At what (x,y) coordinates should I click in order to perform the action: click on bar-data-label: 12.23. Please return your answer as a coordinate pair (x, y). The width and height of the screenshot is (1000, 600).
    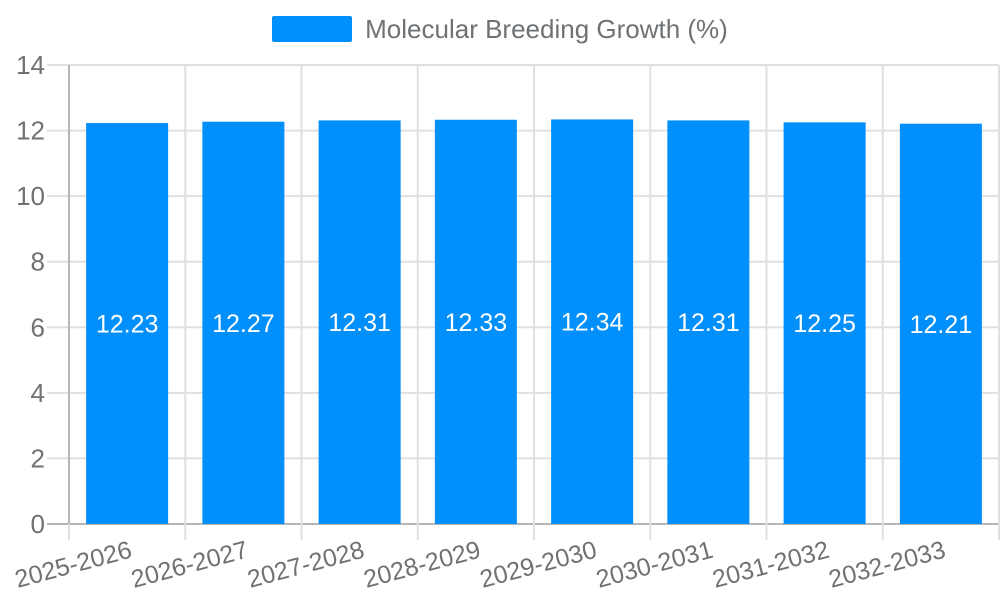
    Looking at the image, I should click on (127, 325).